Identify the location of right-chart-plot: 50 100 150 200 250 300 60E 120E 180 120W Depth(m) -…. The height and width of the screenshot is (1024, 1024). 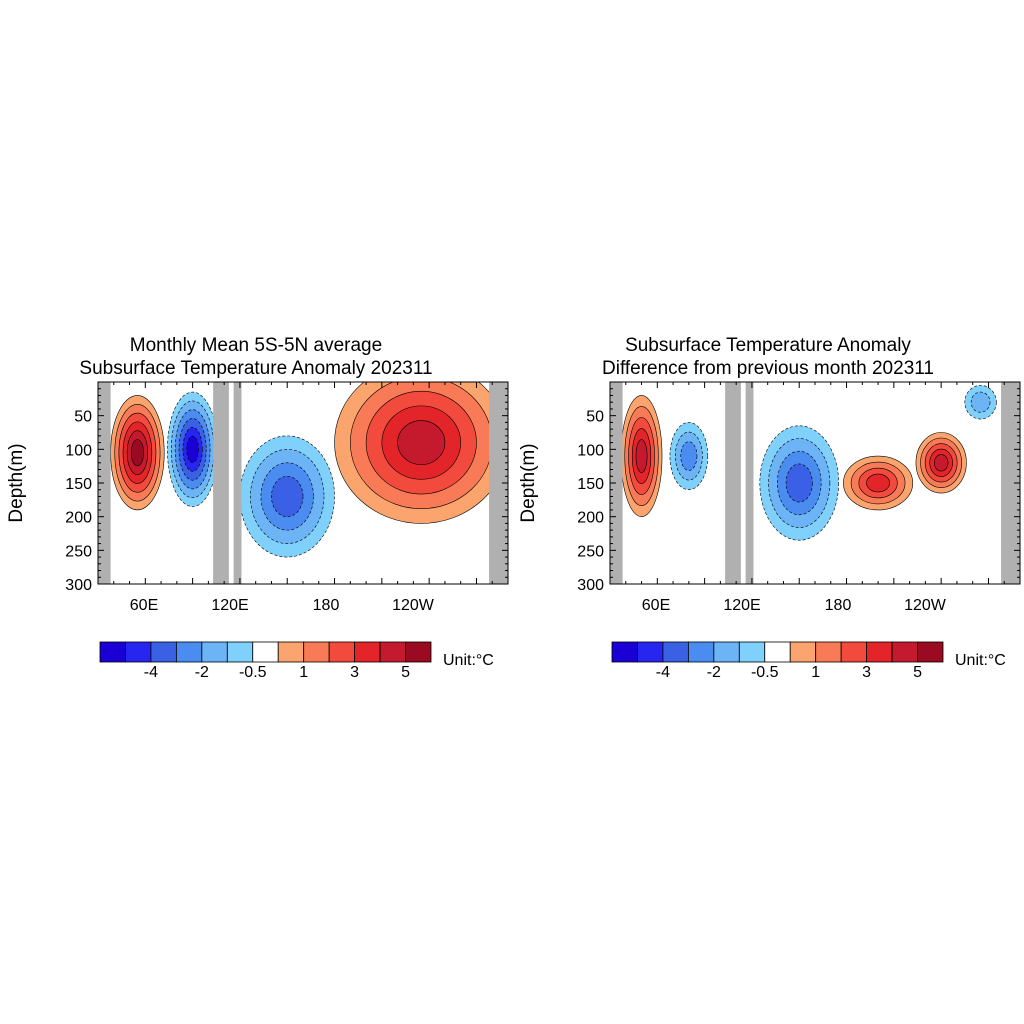
(769, 531).